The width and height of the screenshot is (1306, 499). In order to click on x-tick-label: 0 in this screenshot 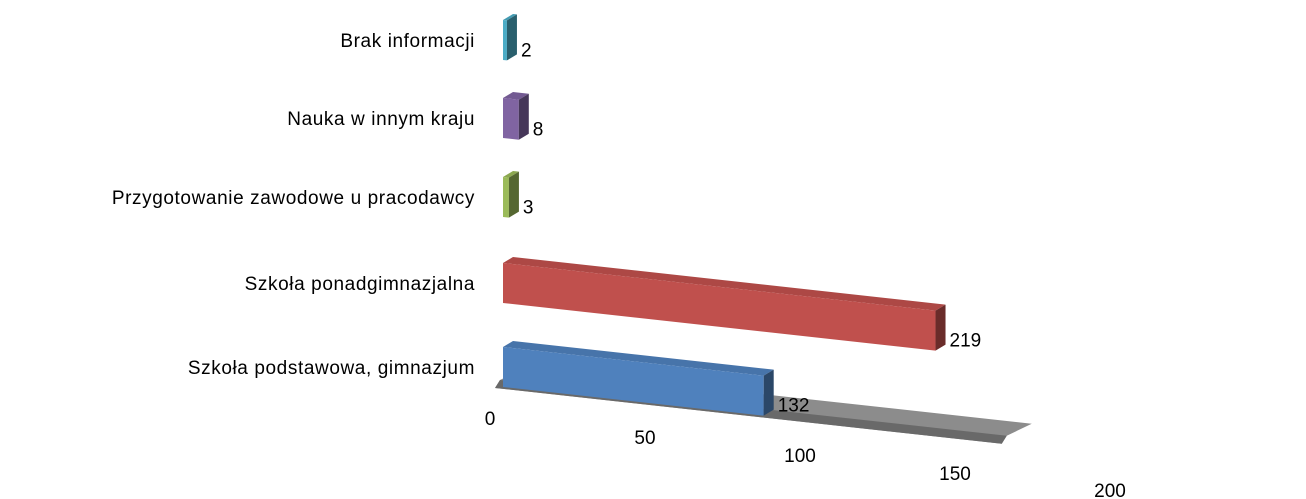, I will do `click(490, 419)`.